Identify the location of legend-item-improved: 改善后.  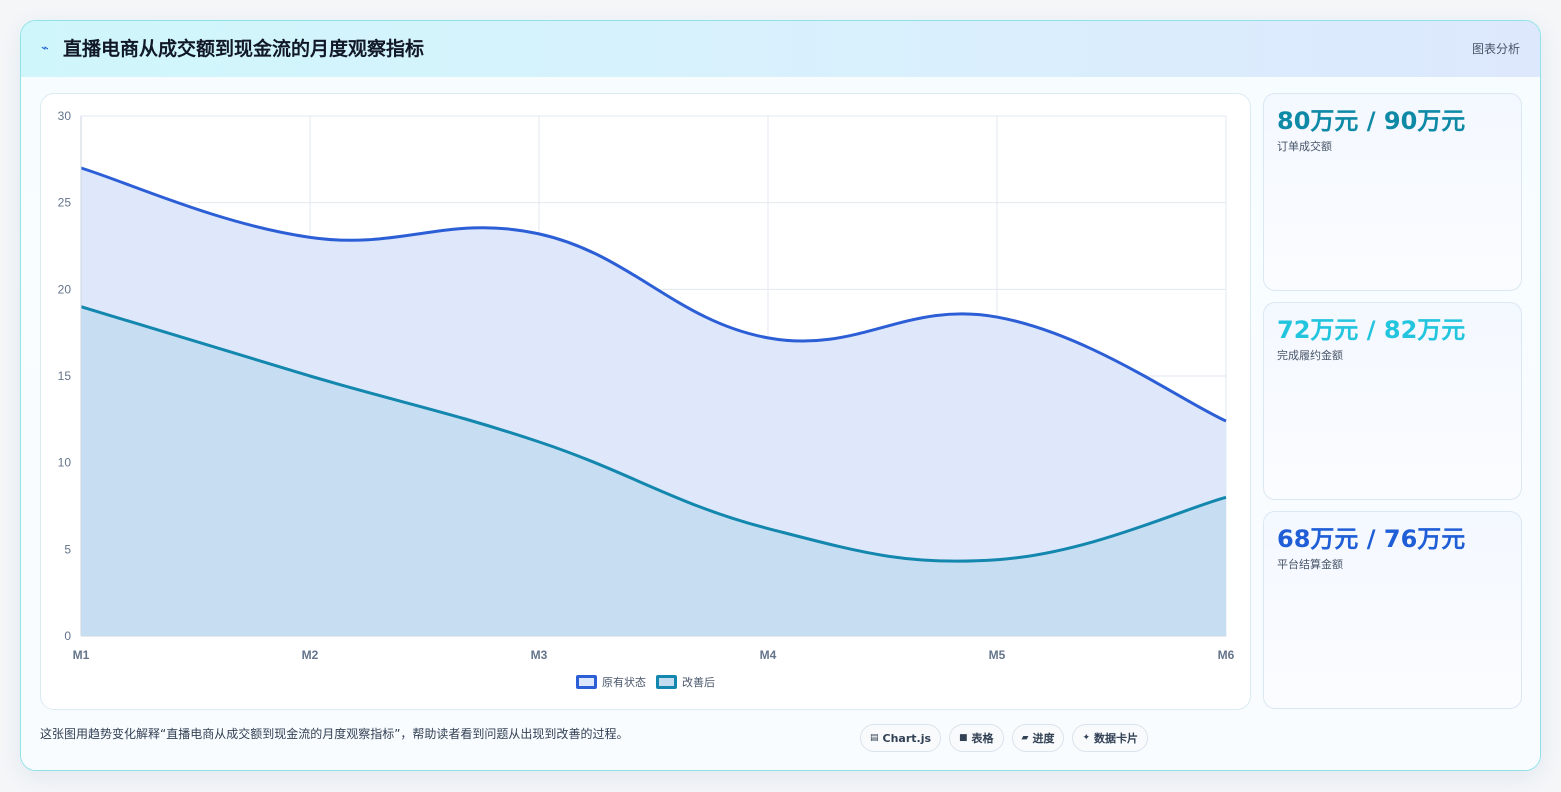
(685, 682).